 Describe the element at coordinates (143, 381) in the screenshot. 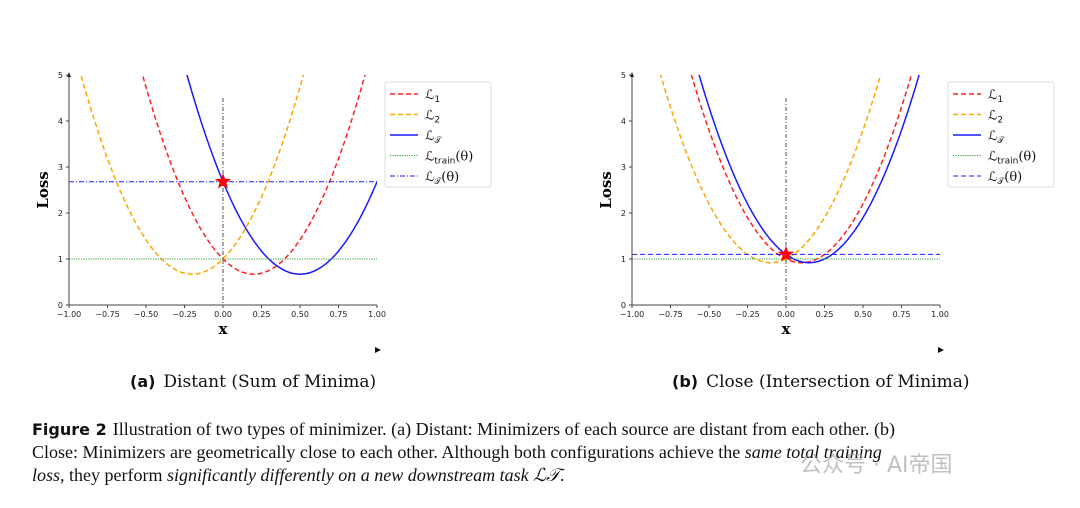

I see `subcaption-a-label: (a)` at that location.